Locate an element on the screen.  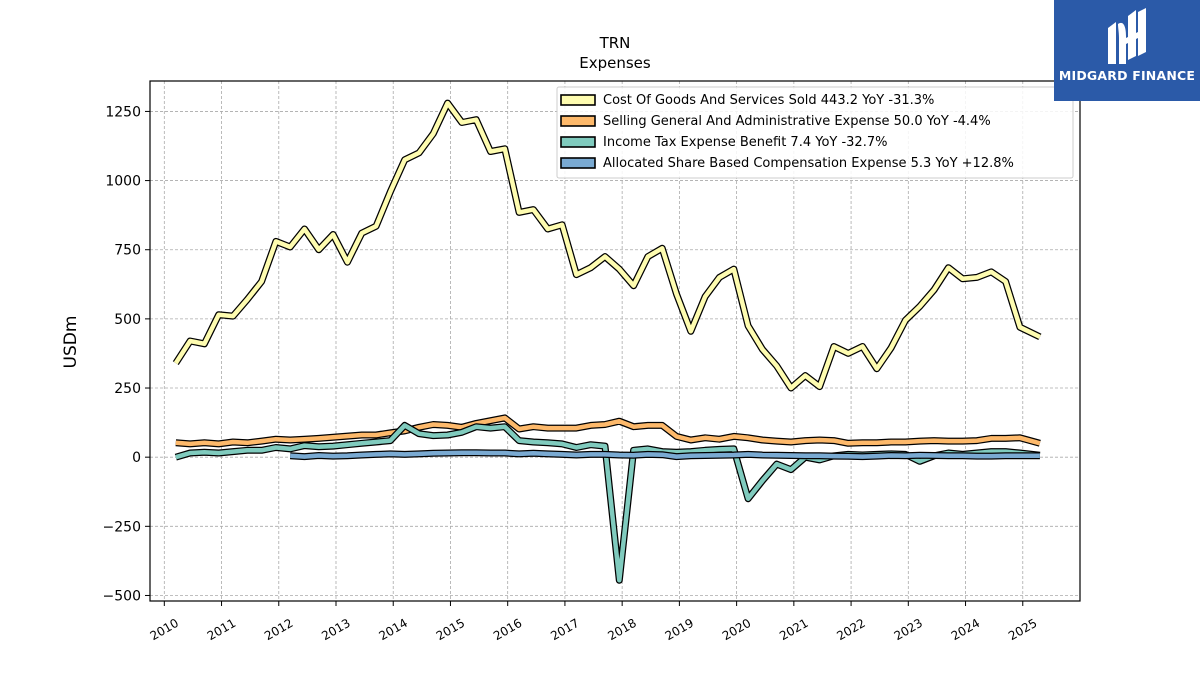
y-tick-label: 750 is located at coordinates (127, 251).